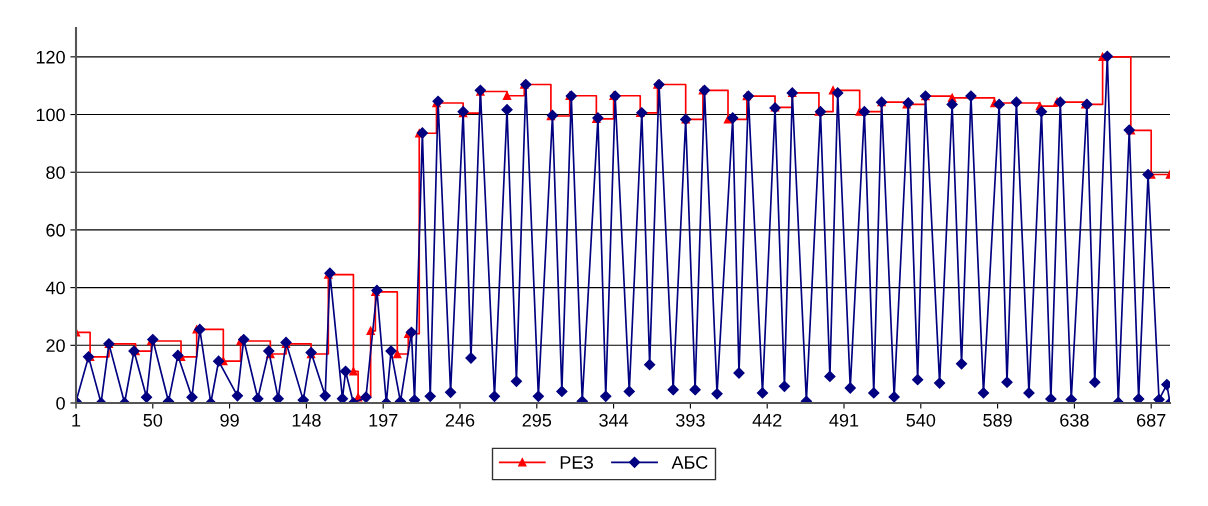  What do you see at coordinates (577, 462) in the screenshot?
I see `legend-label: РЕЗ` at bounding box center [577, 462].